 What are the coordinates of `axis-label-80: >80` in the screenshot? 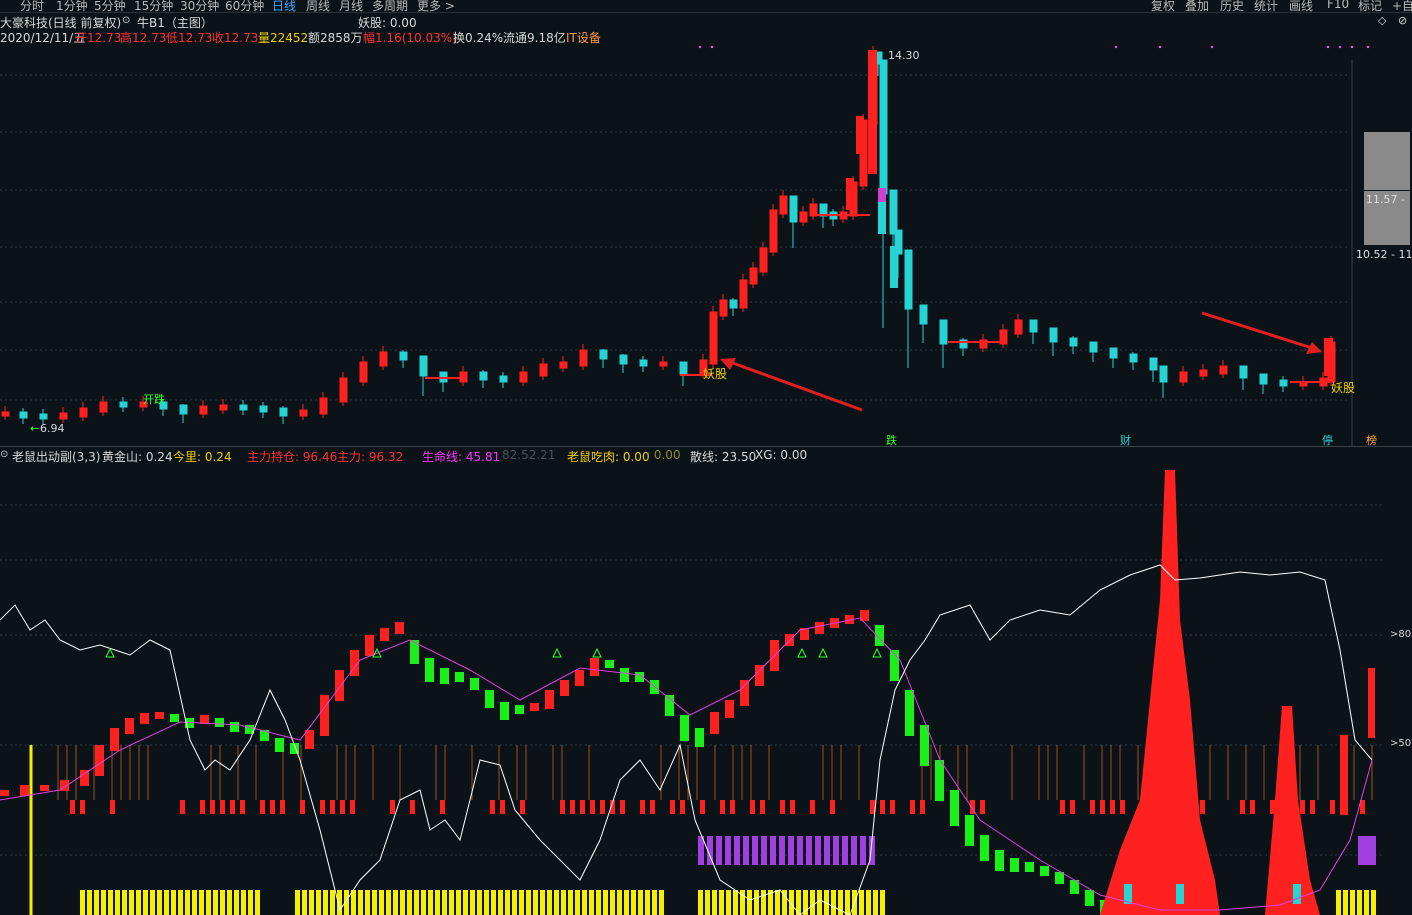 It's located at (1400, 634).